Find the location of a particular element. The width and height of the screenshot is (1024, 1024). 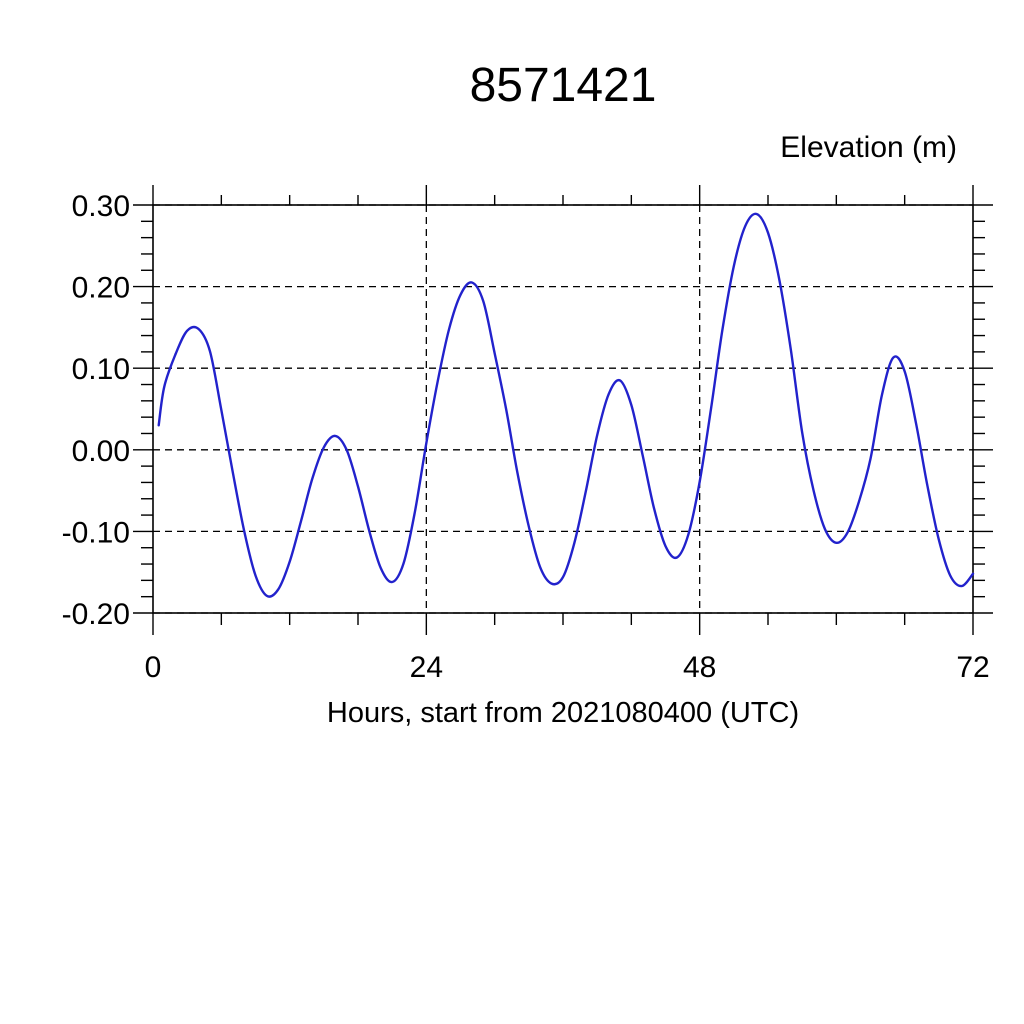

y-tick-labels: 0.30 0.20 0.10 0.00 -0.10 -0.20 is located at coordinates (96, 410).